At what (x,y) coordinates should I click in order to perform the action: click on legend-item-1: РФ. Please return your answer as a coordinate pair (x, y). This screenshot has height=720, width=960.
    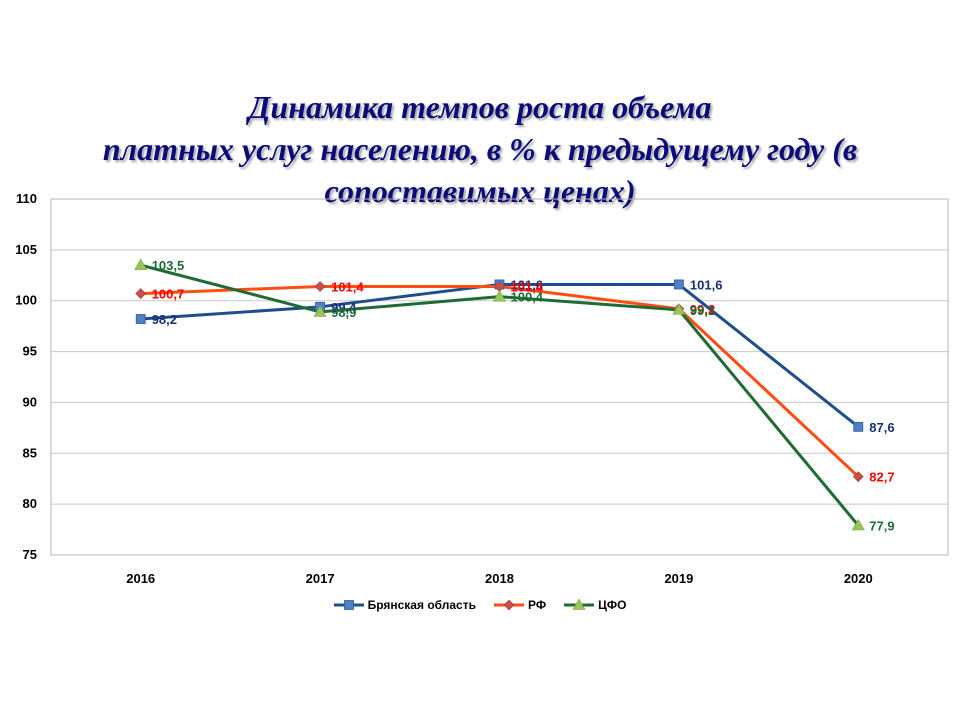
    Looking at the image, I should click on (520, 605).